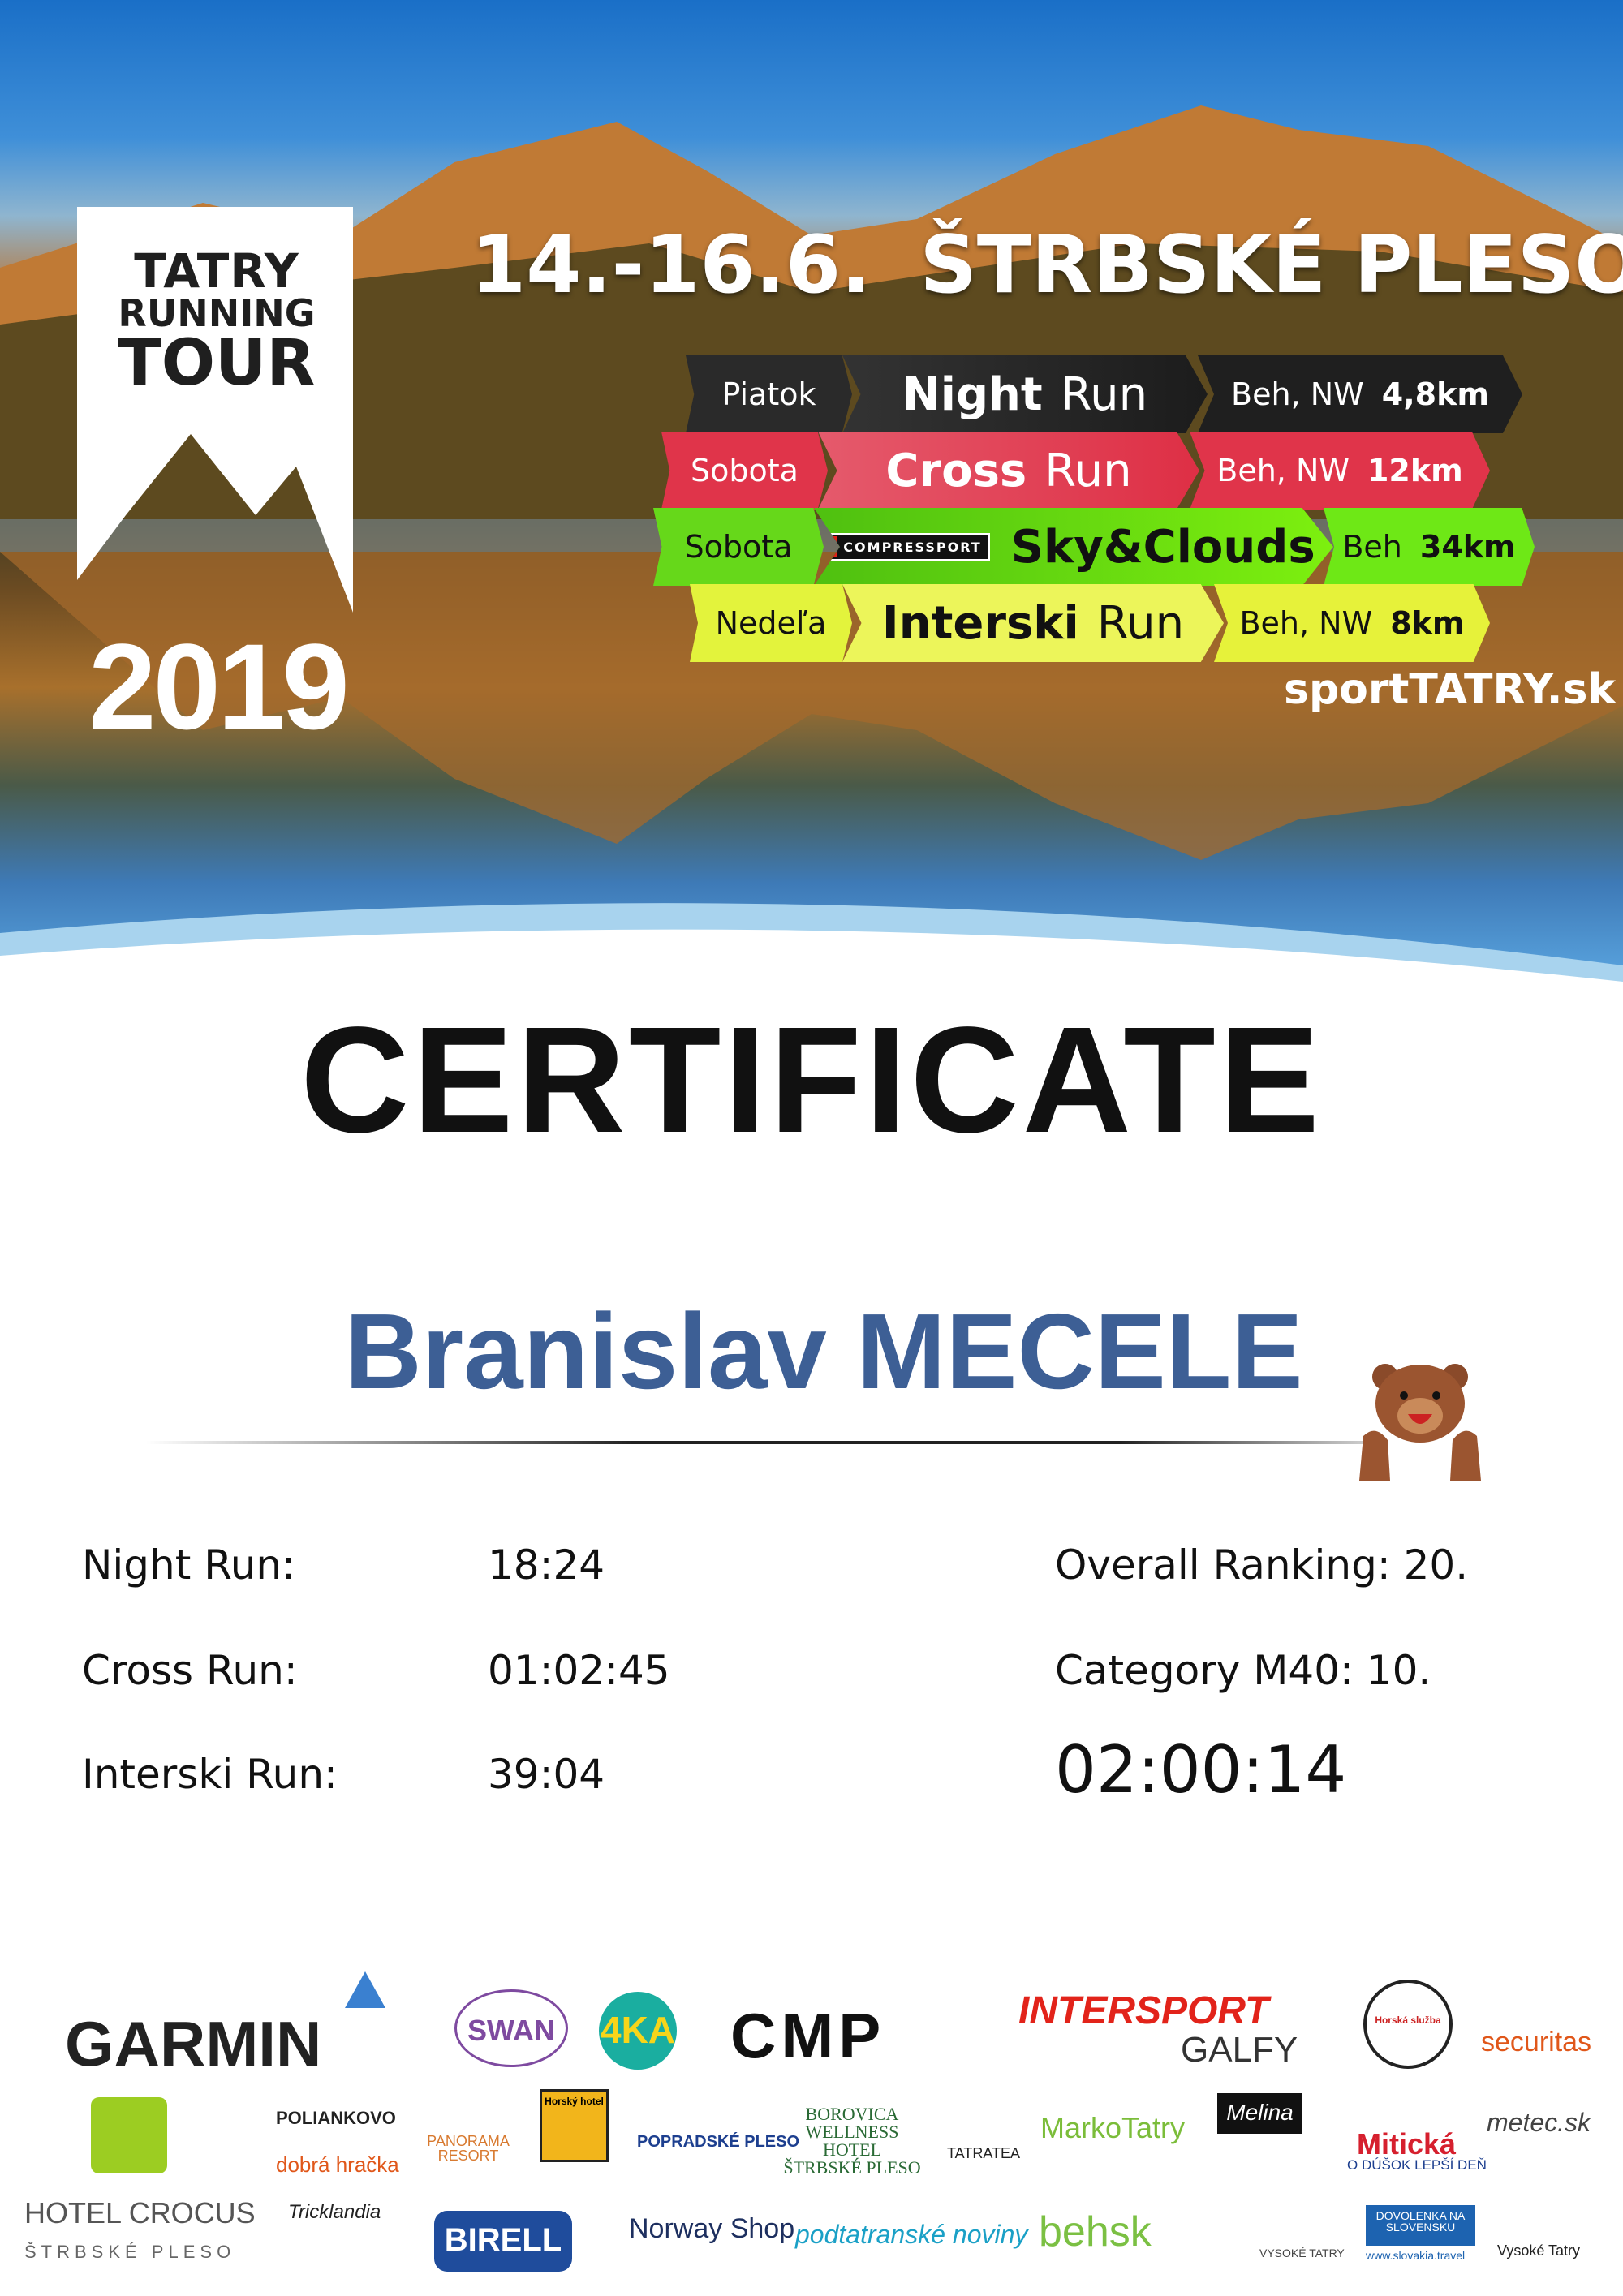 The image size is (1623, 2296). I want to click on race-name-bold: Cross, so click(956, 470).